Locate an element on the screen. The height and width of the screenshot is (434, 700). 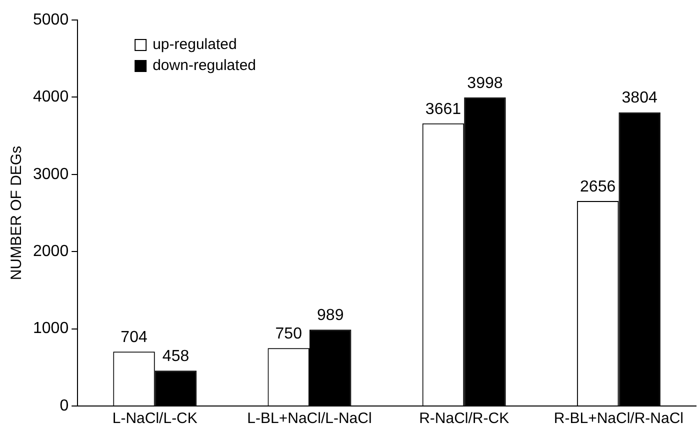
data-label: 3804 is located at coordinates (640, 98).